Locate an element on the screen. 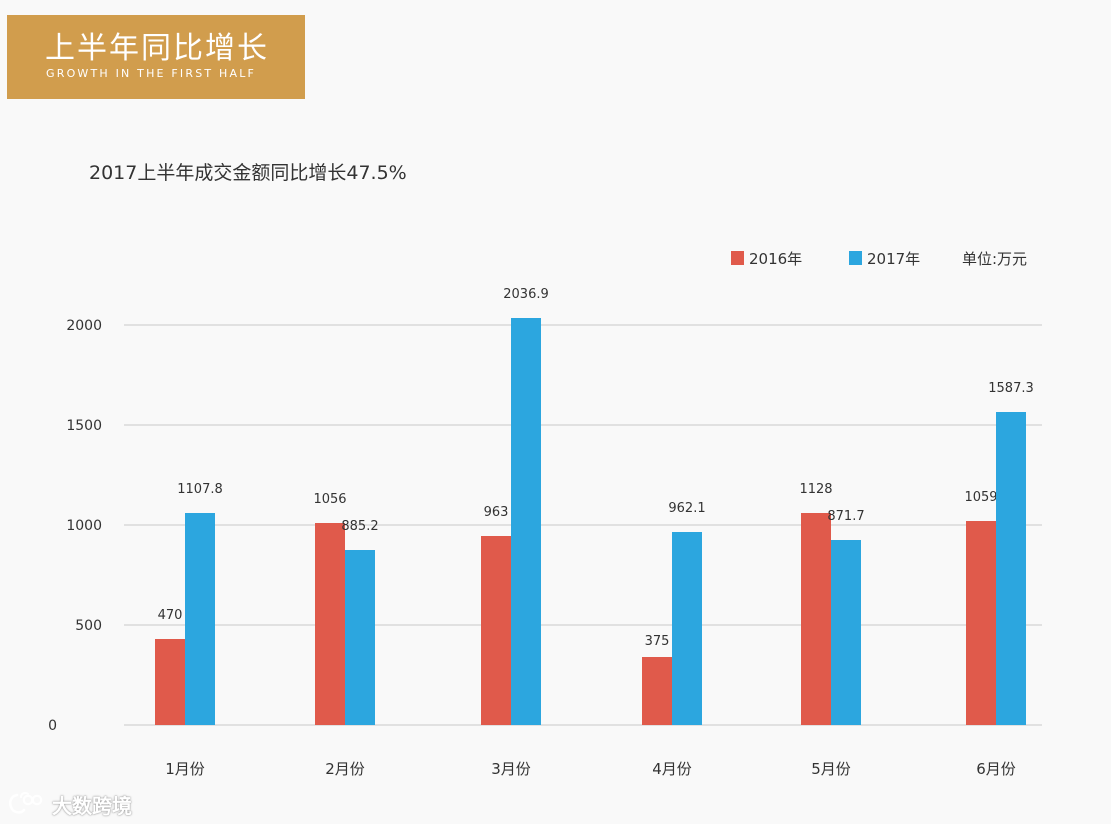 The height and width of the screenshot is (824, 1111). legend-label: 2017年 is located at coordinates (893, 259).